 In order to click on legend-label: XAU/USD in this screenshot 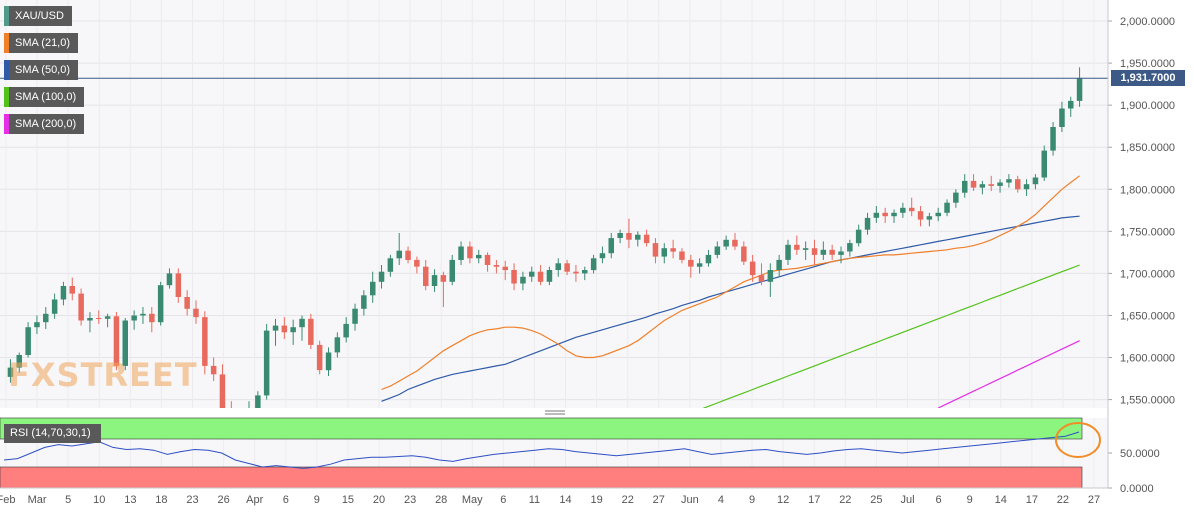, I will do `click(39, 16)`.